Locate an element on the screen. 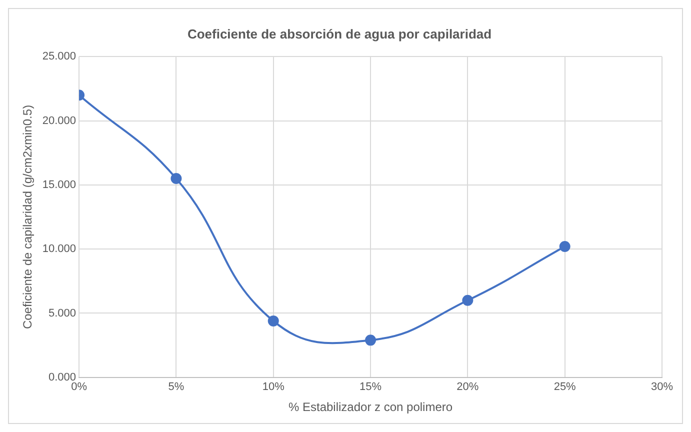  y-tick-label: 15.000 is located at coordinates (59, 184).